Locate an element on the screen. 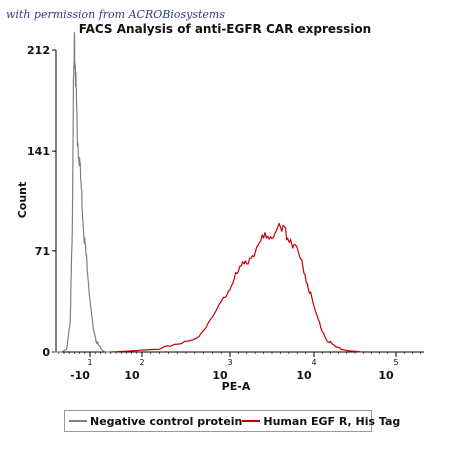  x-tick-exp-1: 2 is located at coordinates (141, 362).